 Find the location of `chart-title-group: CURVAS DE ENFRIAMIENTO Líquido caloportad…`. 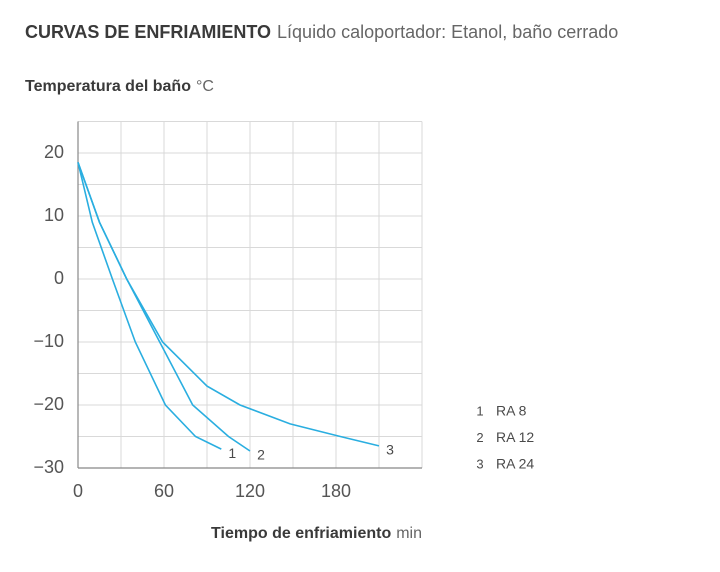

chart-title-group: CURVAS DE ENFRIAMIENTO Líquido caloportad… is located at coordinates (321, 32).